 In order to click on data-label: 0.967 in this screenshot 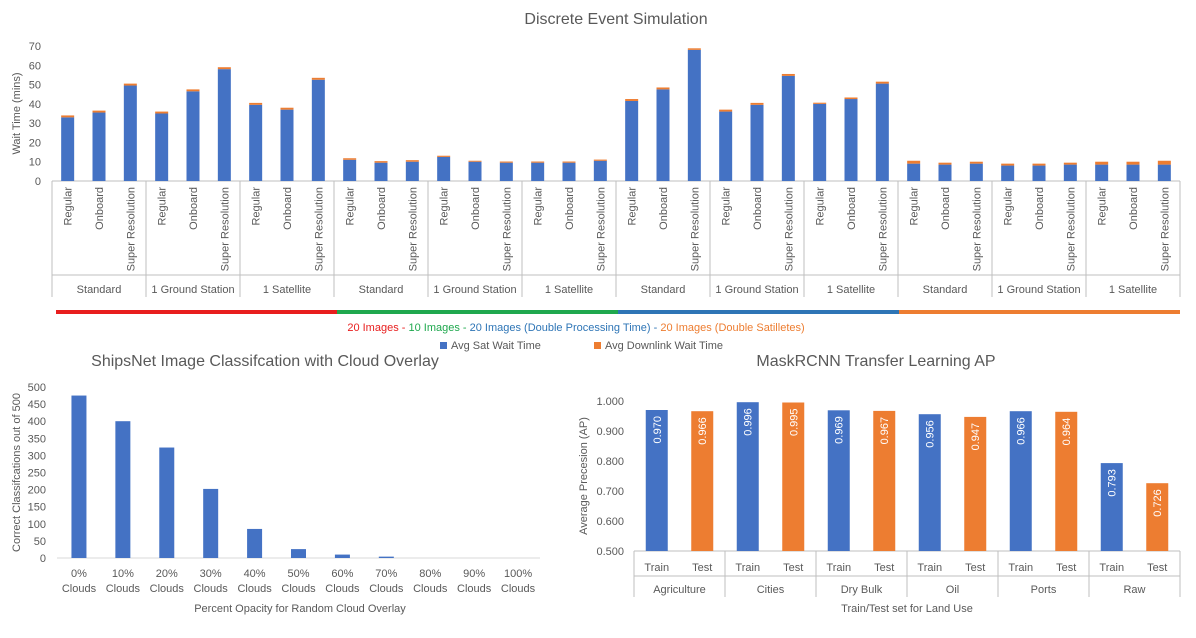, I will do `click(885, 431)`.